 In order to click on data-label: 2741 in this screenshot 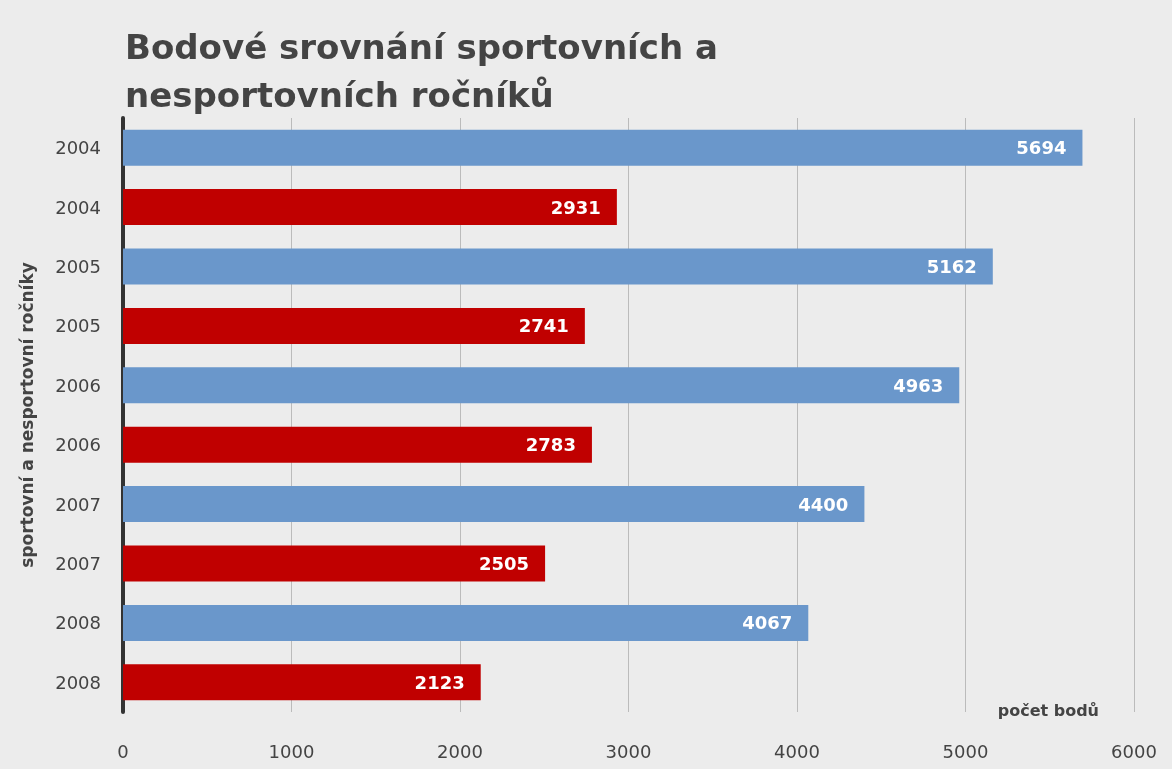, I will do `click(543, 326)`.